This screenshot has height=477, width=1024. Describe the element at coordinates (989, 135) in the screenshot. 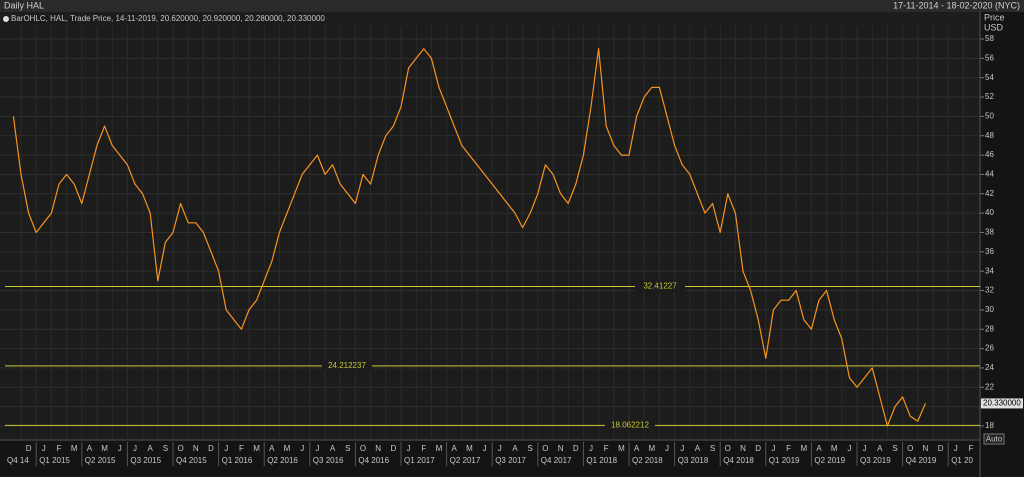

I see `y-tick-label: 48` at that location.